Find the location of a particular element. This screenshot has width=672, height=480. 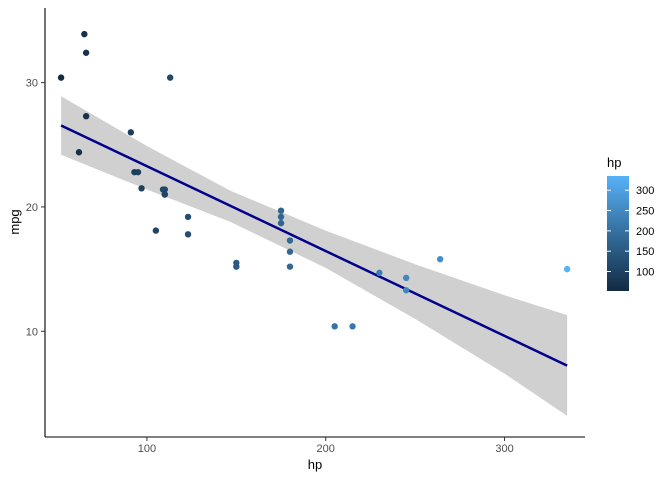

color-legend: hp 100 150 200 250 300 is located at coordinates (630, 223).